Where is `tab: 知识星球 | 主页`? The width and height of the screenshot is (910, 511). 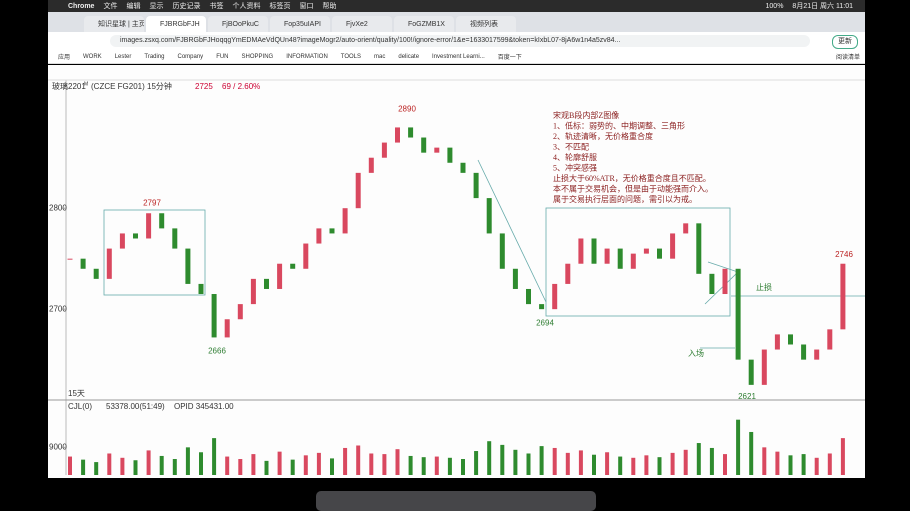
tab: 知识星球 | 主页 is located at coordinates (114, 24).